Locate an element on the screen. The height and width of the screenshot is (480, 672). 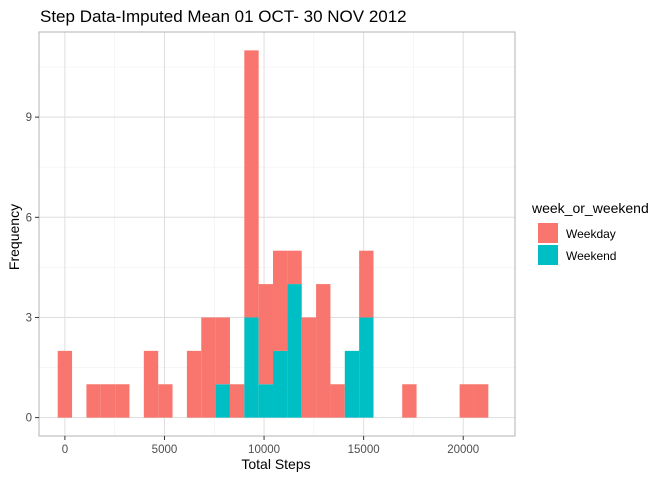
x-tick-label: 10000 is located at coordinates (264, 450).